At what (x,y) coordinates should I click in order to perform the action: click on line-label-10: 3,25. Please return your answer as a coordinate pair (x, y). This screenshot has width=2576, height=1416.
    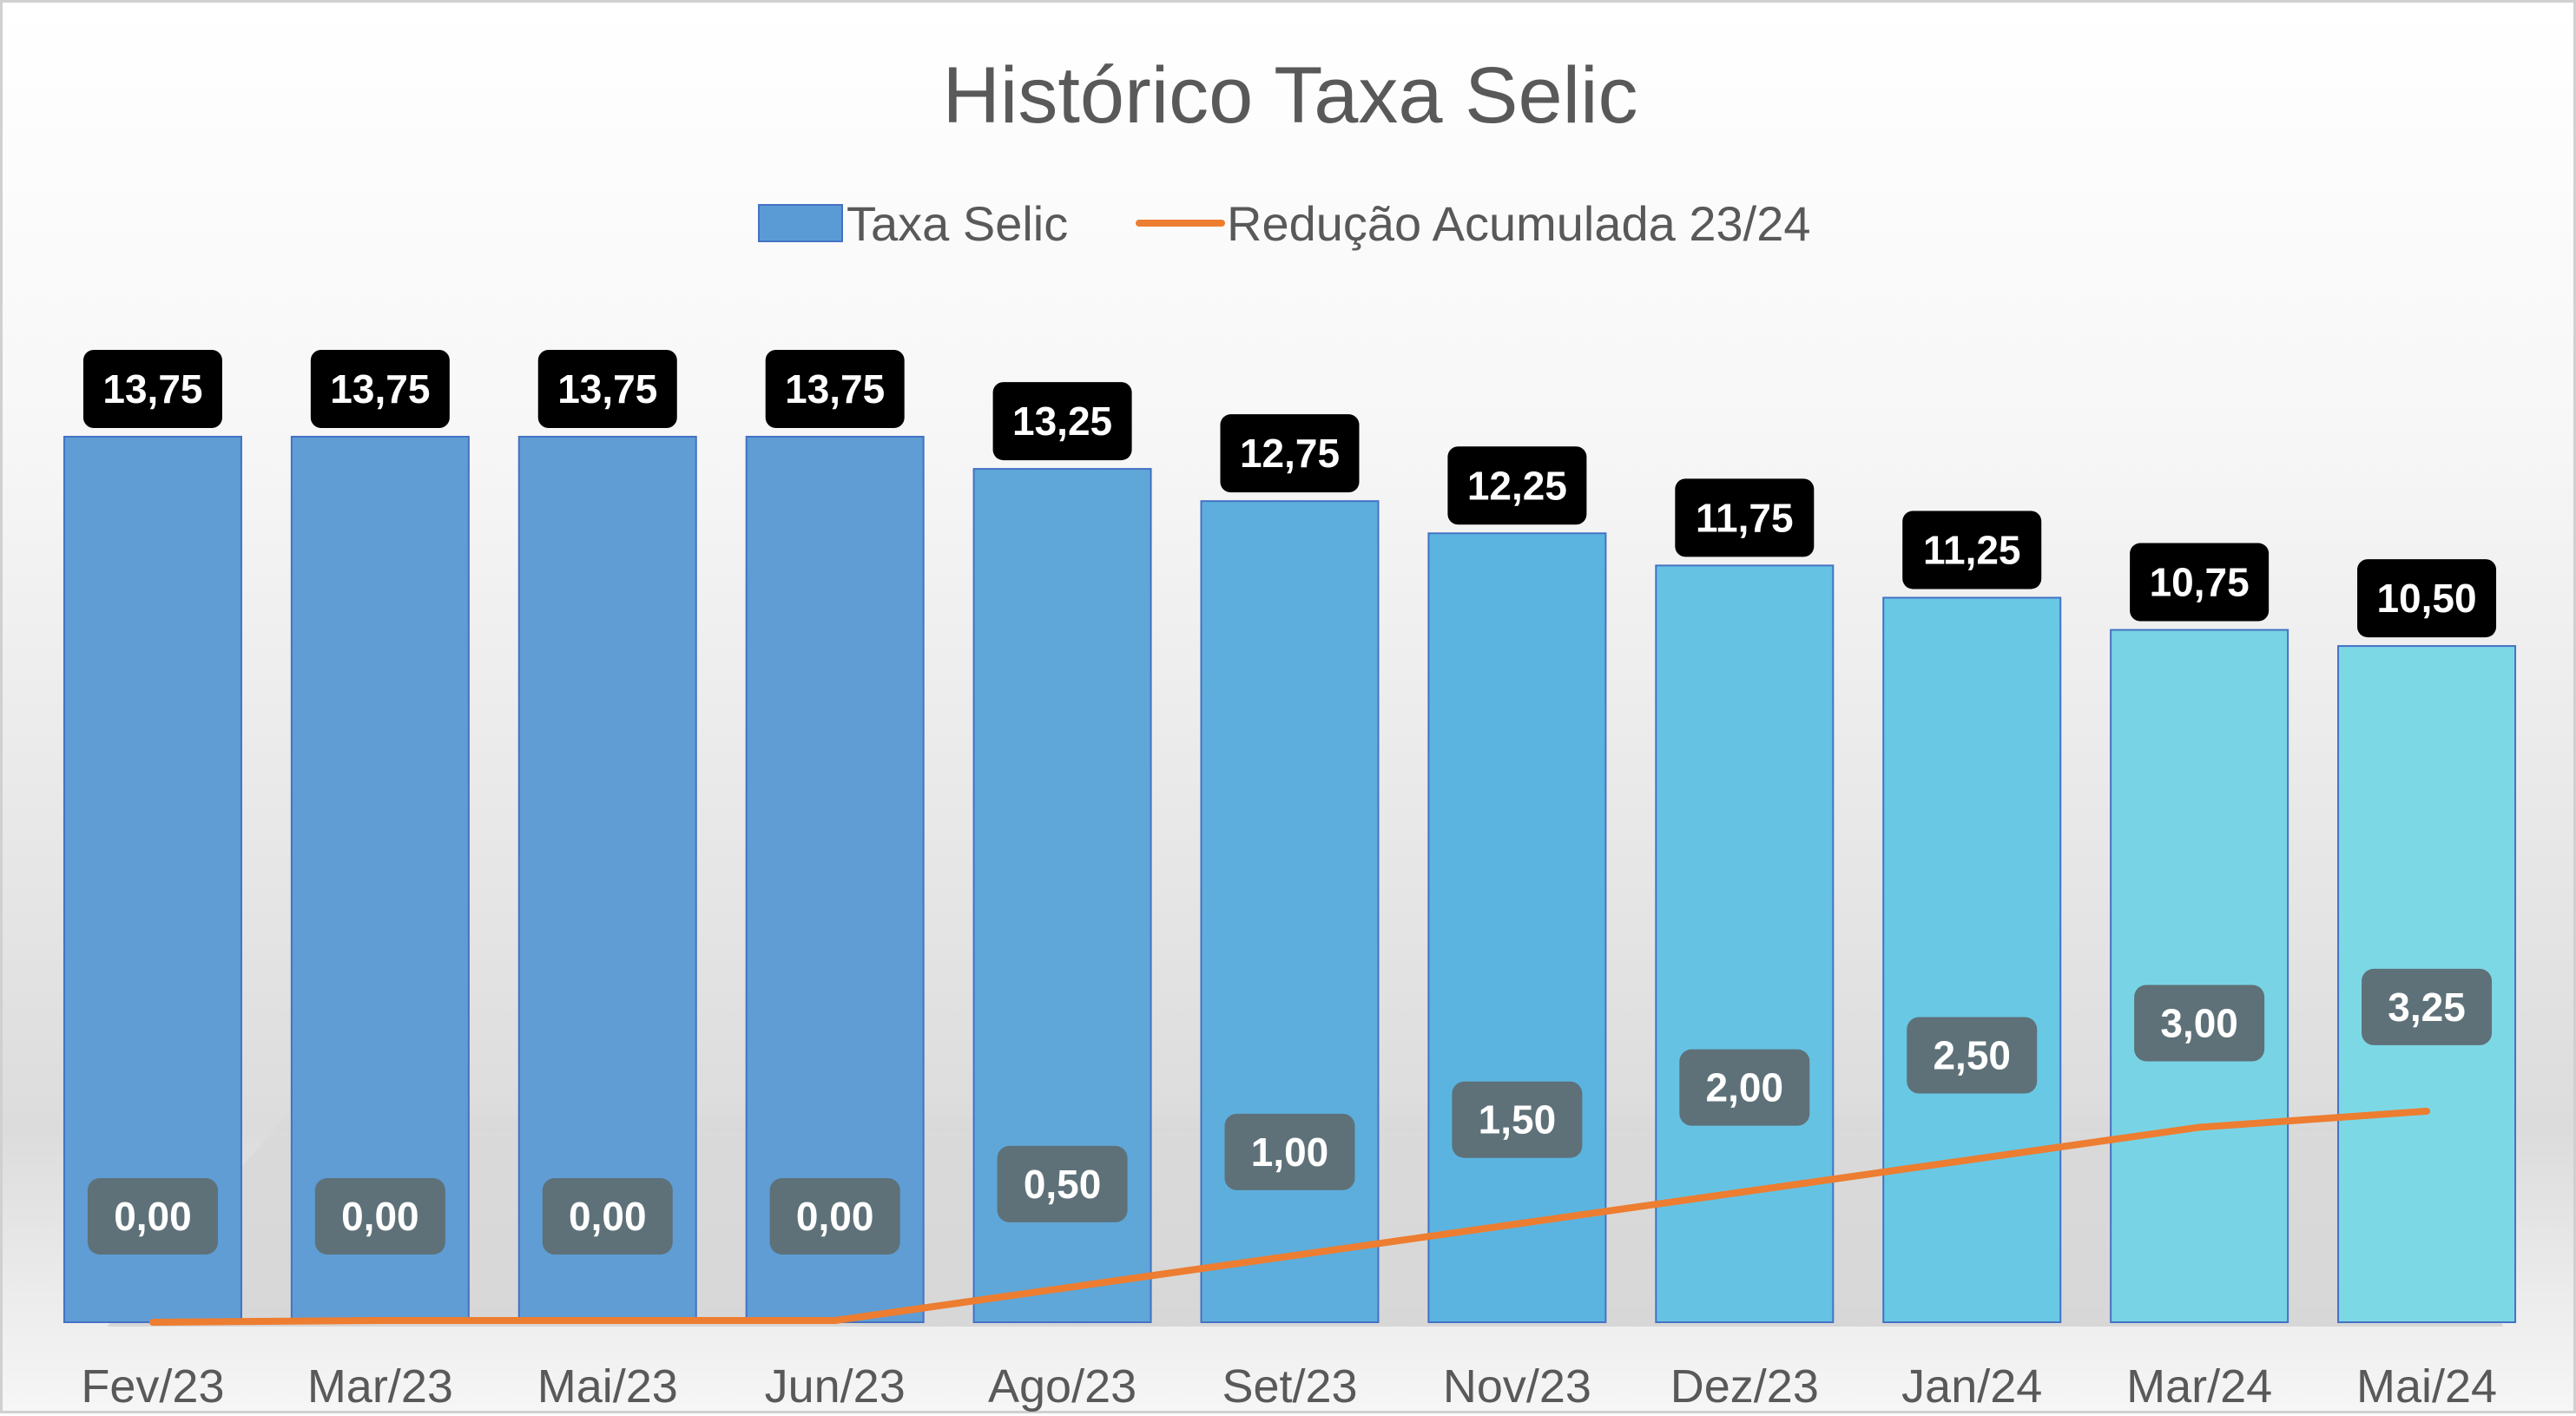
    Looking at the image, I should click on (2427, 1006).